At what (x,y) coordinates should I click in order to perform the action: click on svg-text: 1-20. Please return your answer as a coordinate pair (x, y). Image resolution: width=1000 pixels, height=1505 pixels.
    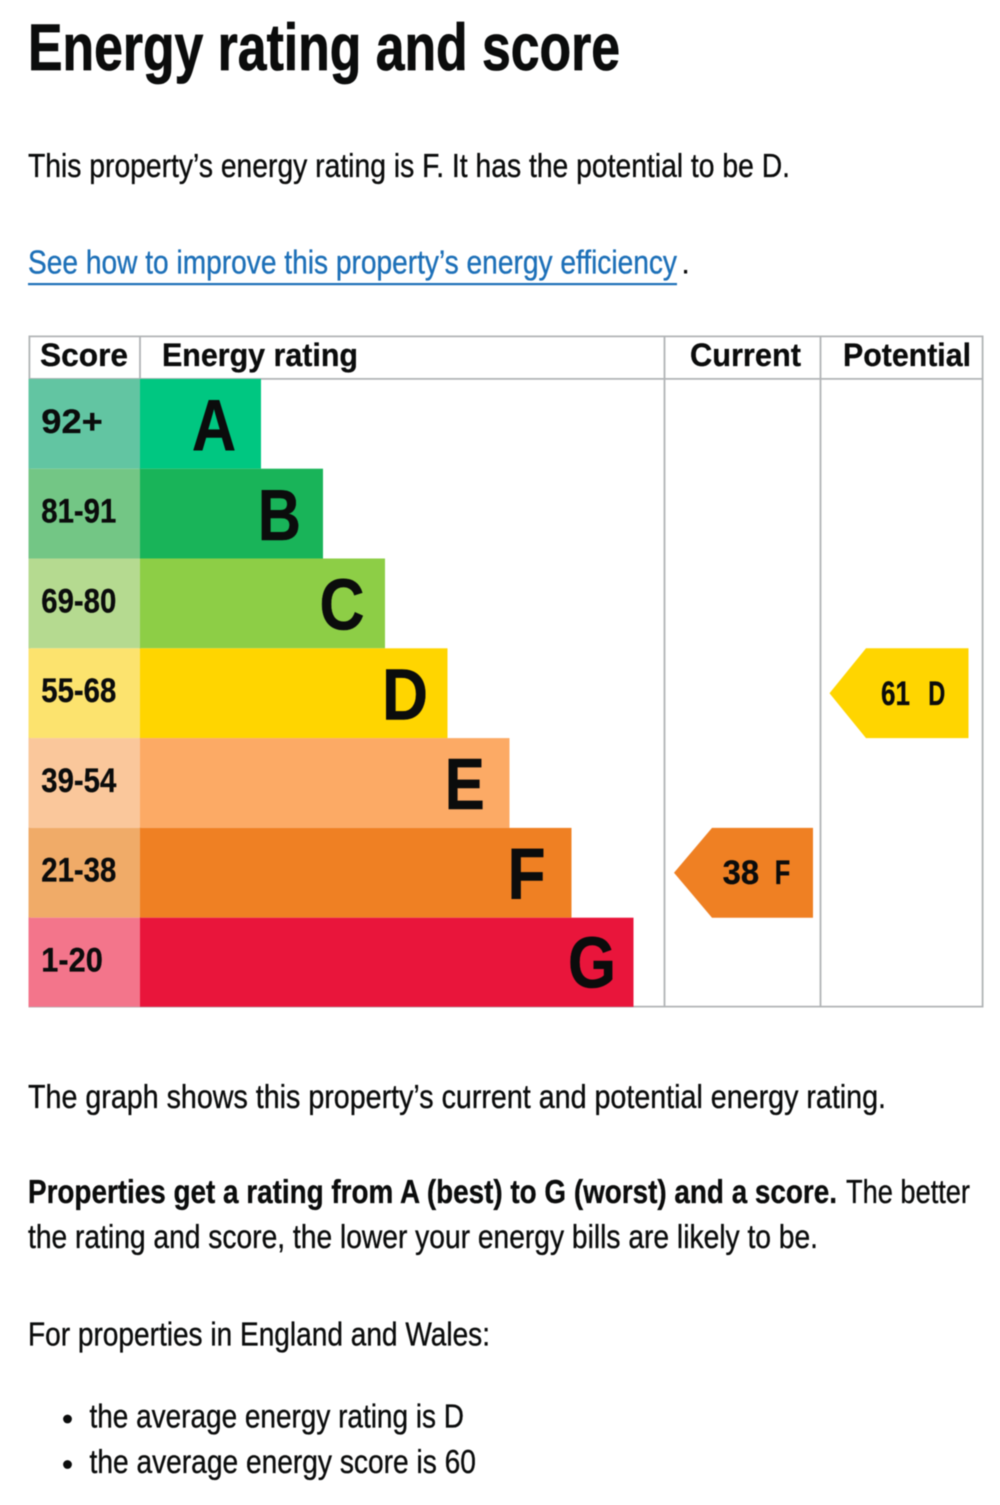
    Looking at the image, I should click on (72, 961).